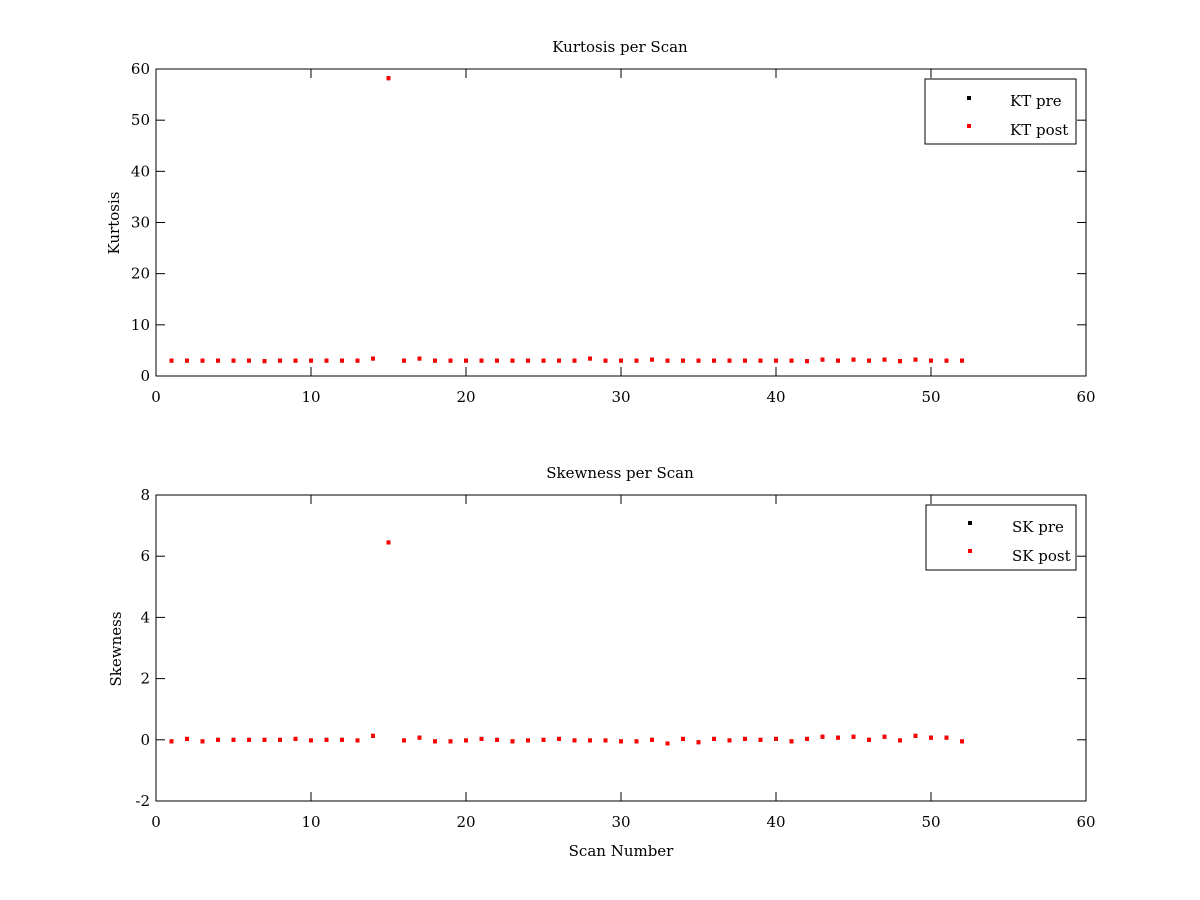 The height and width of the screenshot is (900, 1200). What do you see at coordinates (145, 617) in the screenshot?
I see `y-tick-label: 4` at bounding box center [145, 617].